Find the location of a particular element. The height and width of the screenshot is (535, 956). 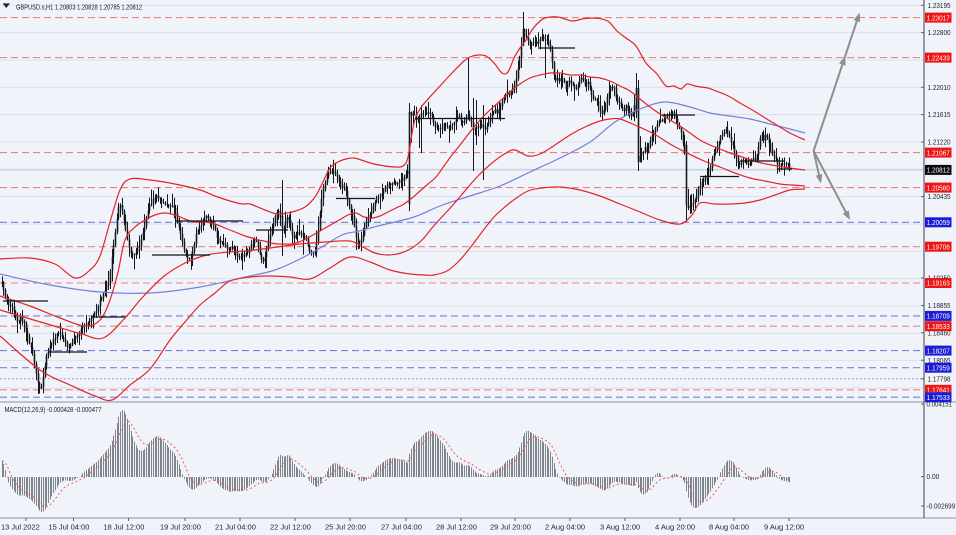

svg-text: 1.19706 is located at coordinates (938, 246).